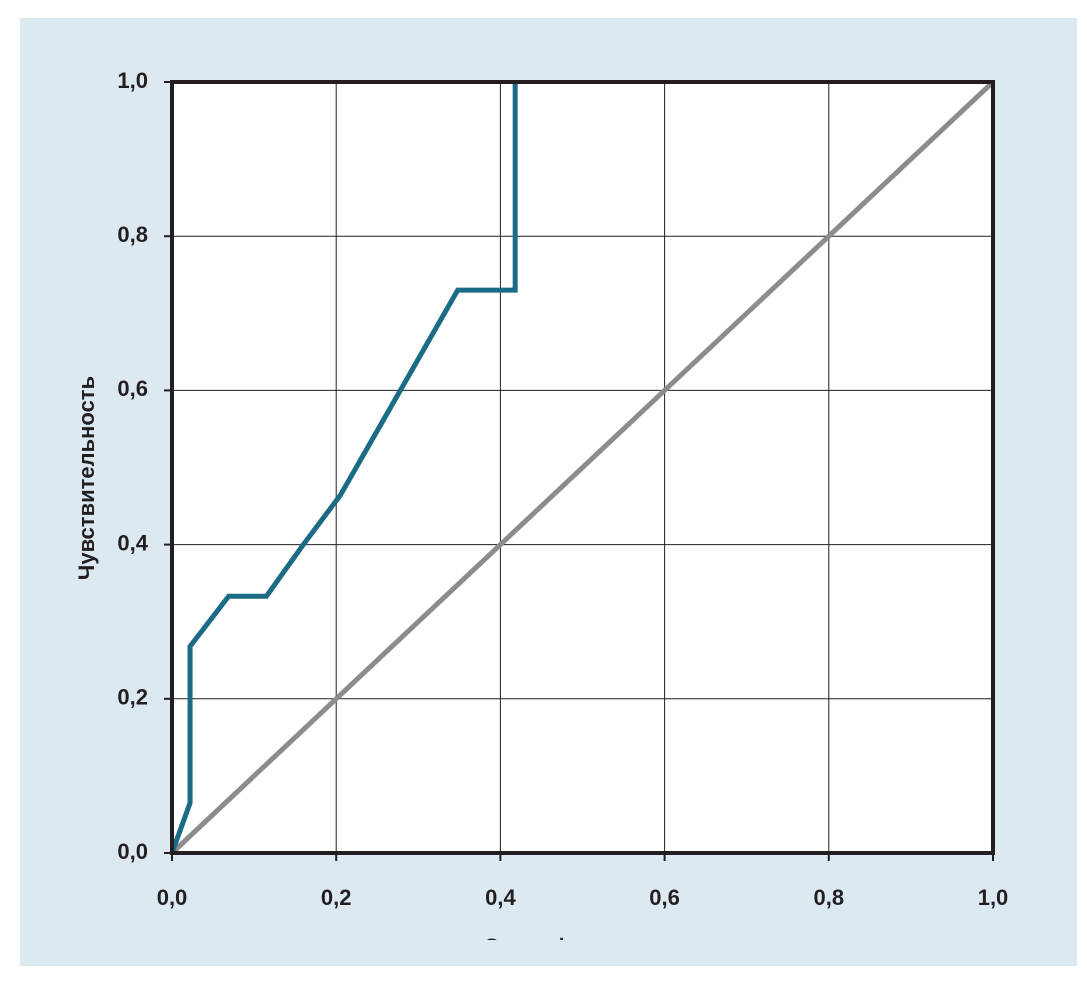  I want to click on x-tick-label: 1,0, so click(993, 897).